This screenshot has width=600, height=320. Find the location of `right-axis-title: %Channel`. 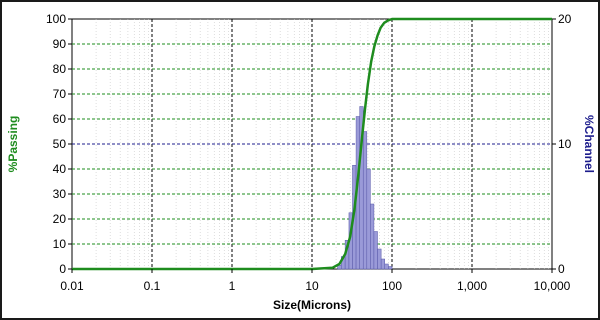

right-axis-title: %Channel is located at coordinates (589, 144).